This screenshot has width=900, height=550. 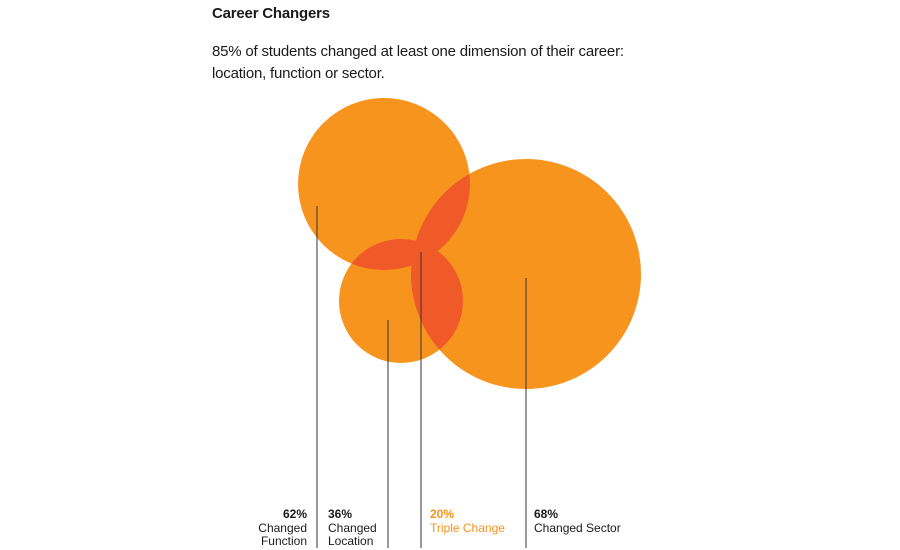 What do you see at coordinates (351, 541) in the screenshot?
I see `category-label-location-line2: Location` at bounding box center [351, 541].